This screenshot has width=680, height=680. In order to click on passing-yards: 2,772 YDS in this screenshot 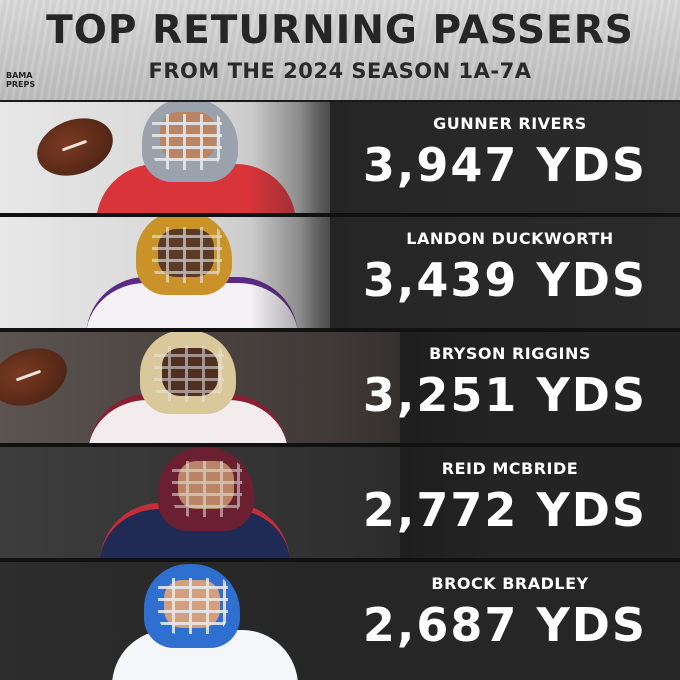, I will do `click(505, 510)`.